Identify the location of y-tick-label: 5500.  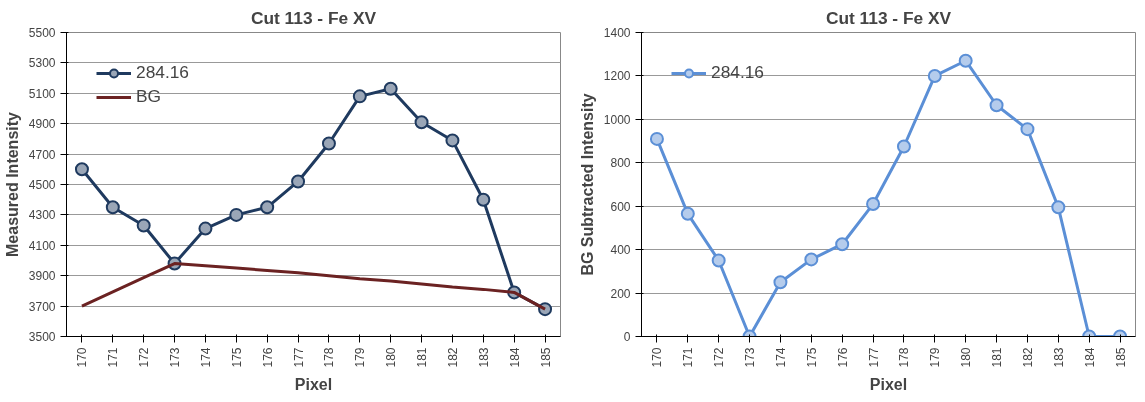
(42, 33).